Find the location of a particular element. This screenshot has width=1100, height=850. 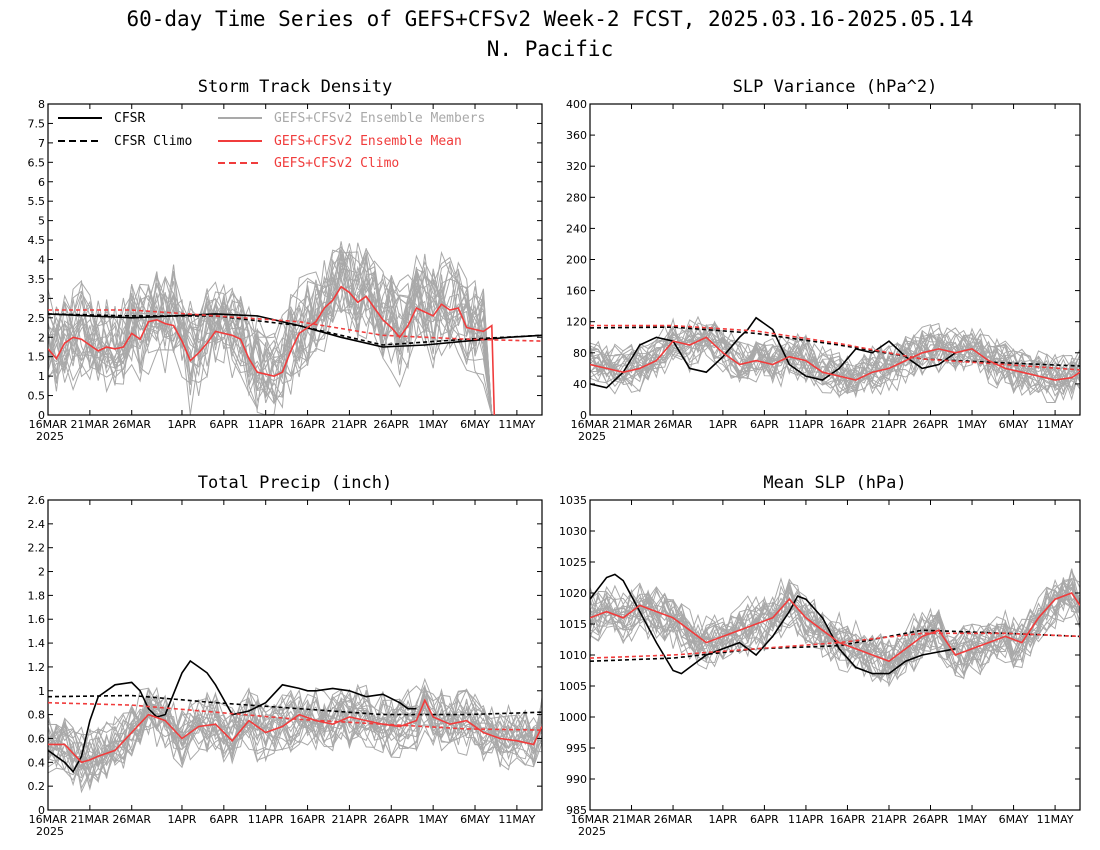

y-tick-label: 0.8 is located at coordinates (37, 715).